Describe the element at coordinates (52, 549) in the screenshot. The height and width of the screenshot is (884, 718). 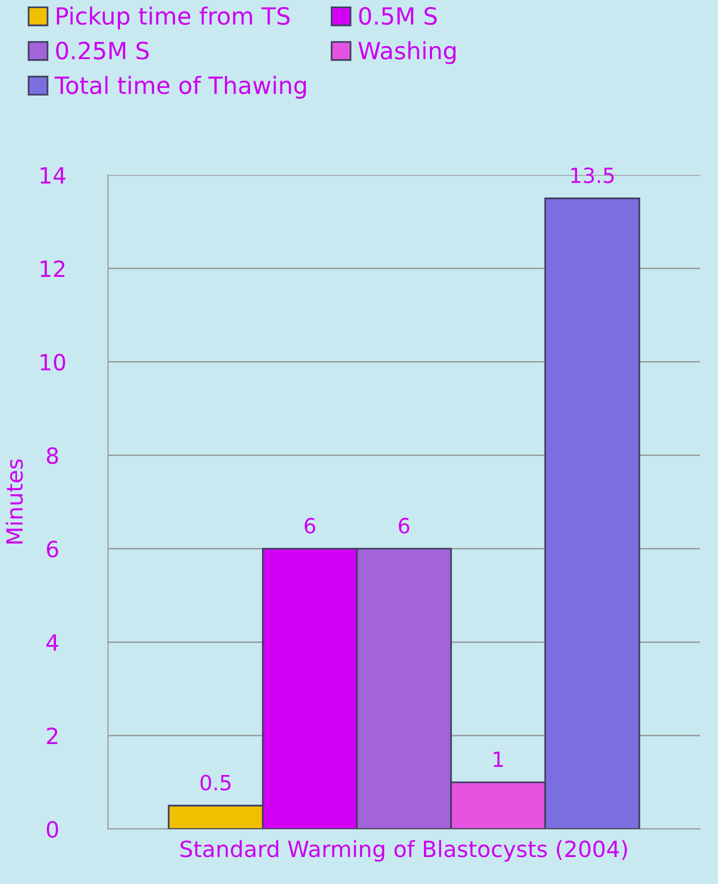
I see `y-tick-label: 6` at that location.